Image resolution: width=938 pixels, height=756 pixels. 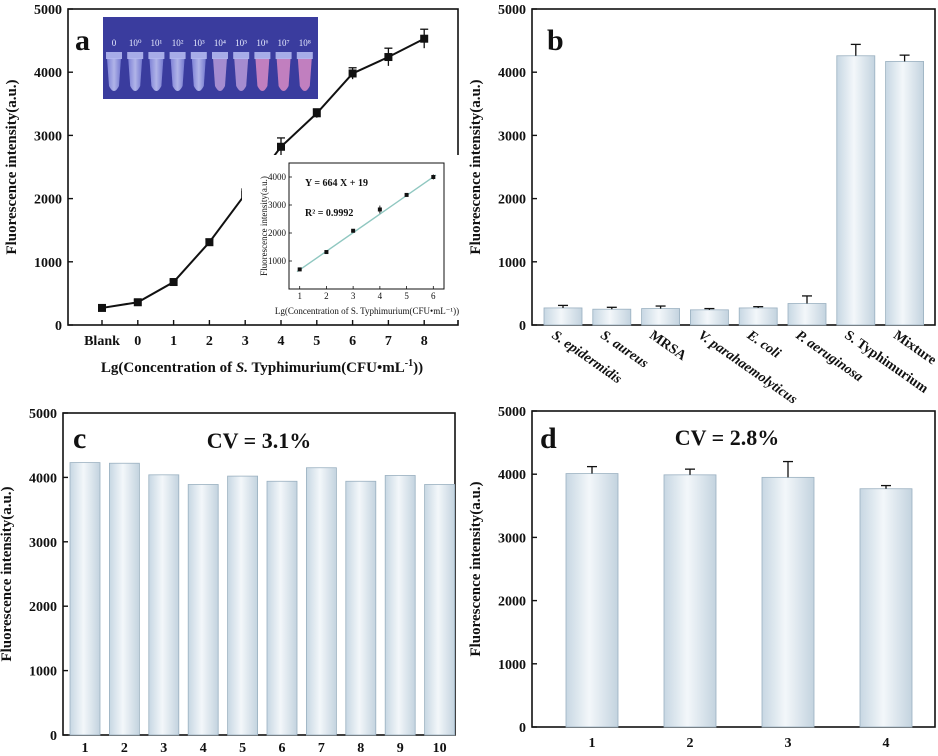 What do you see at coordinates (102, 341) in the screenshot?
I see `a-xtick-label: Blank` at bounding box center [102, 341].